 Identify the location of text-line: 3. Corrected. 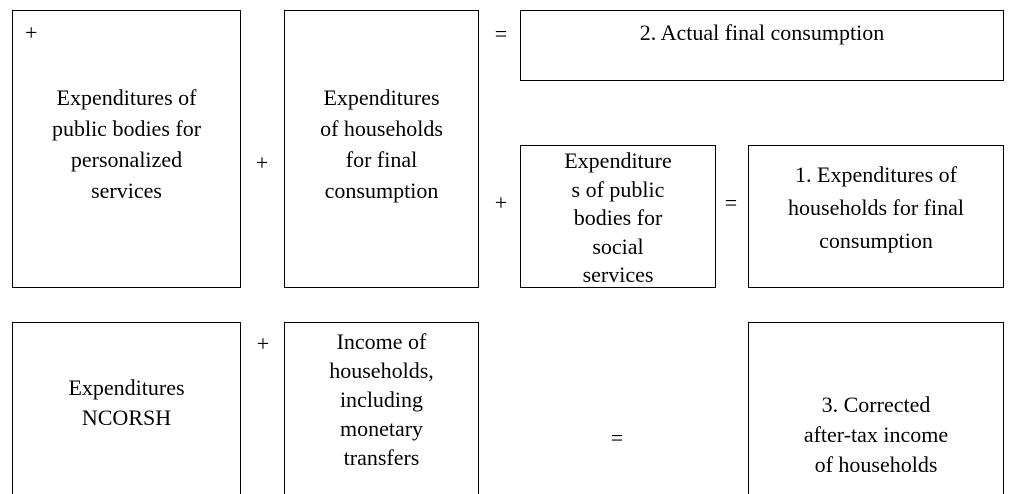
(876, 404).